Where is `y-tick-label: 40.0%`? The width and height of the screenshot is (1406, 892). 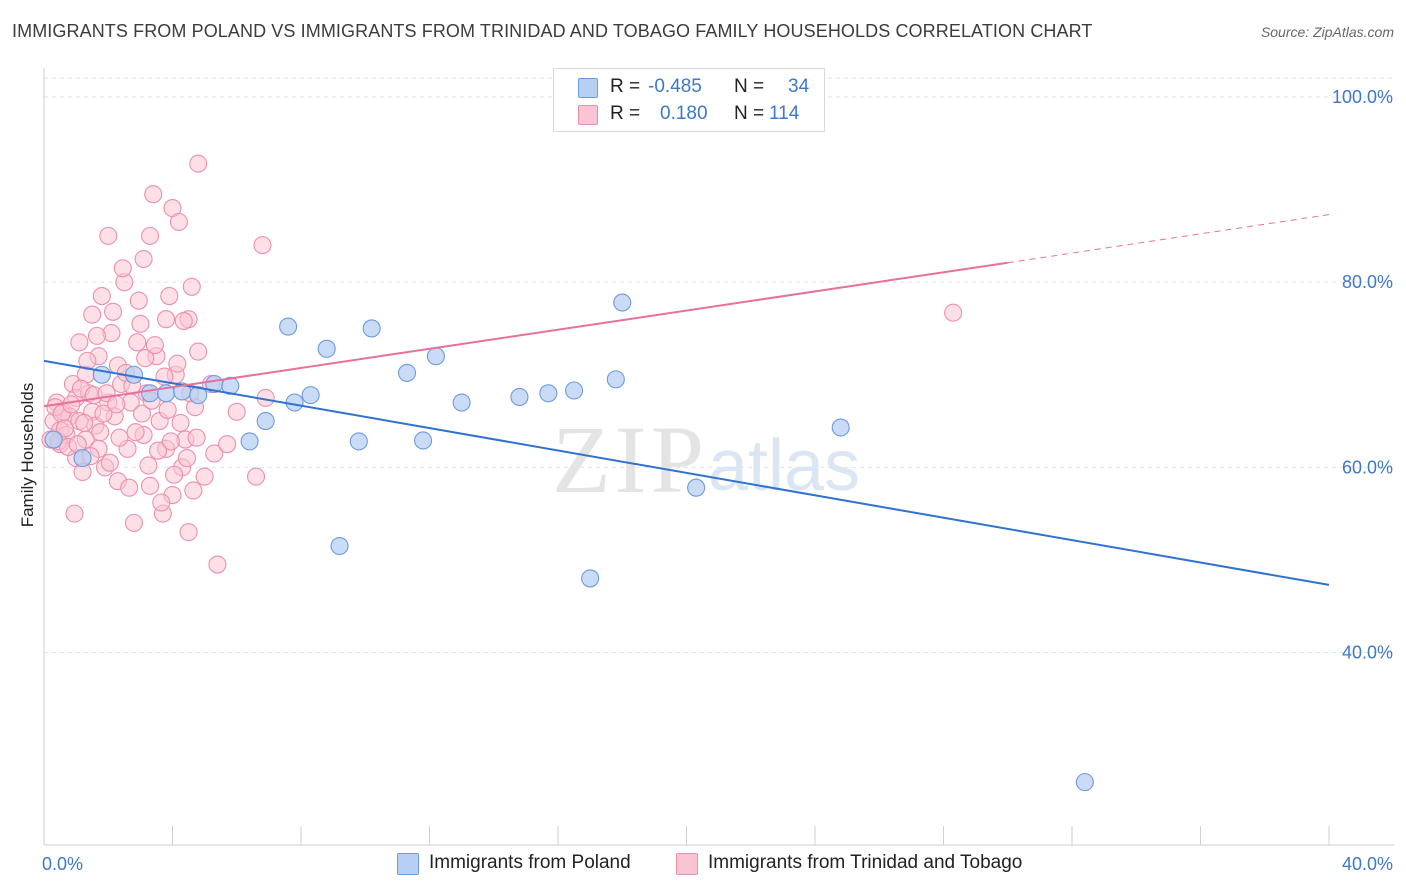 y-tick-label: 40.0% is located at coordinates (1367, 653).